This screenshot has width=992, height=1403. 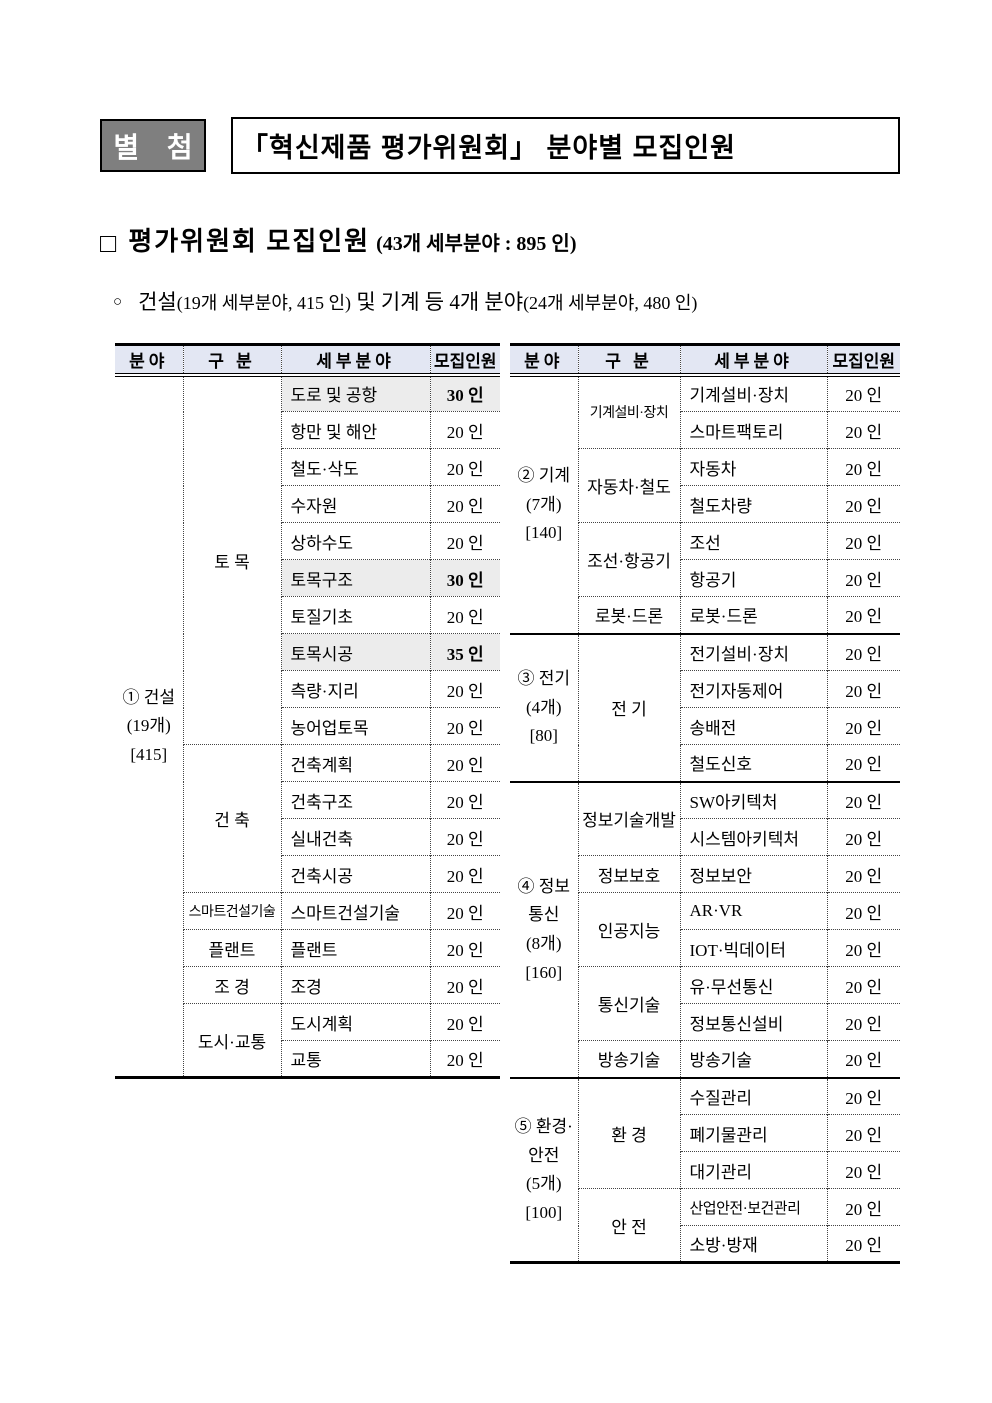 What do you see at coordinates (544, 707) in the screenshot?
I see `field-cell: ③ 전기 (4개) [80]` at bounding box center [544, 707].